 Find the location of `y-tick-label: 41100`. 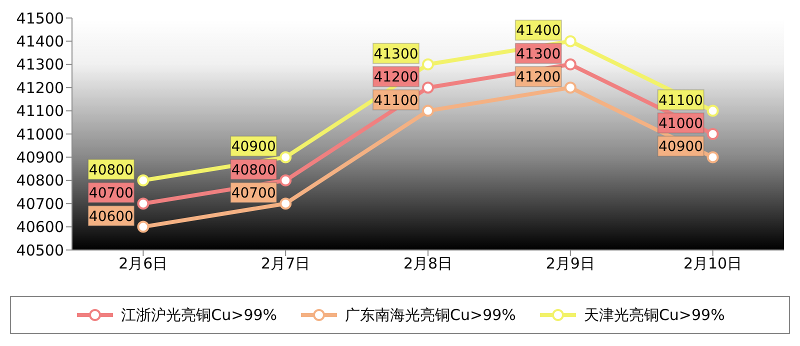

y-tick-label: 41100 is located at coordinates (40, 111).